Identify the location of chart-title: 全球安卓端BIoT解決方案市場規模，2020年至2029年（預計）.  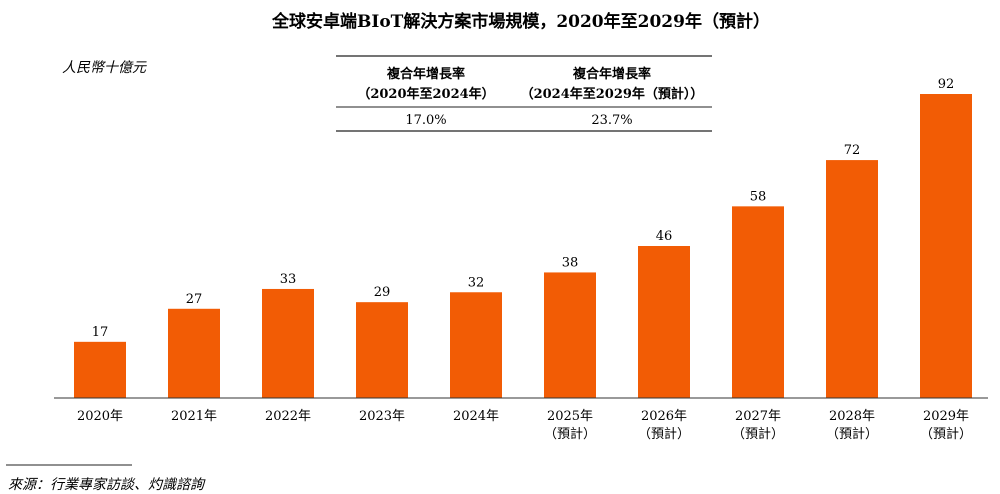
(520, 21).